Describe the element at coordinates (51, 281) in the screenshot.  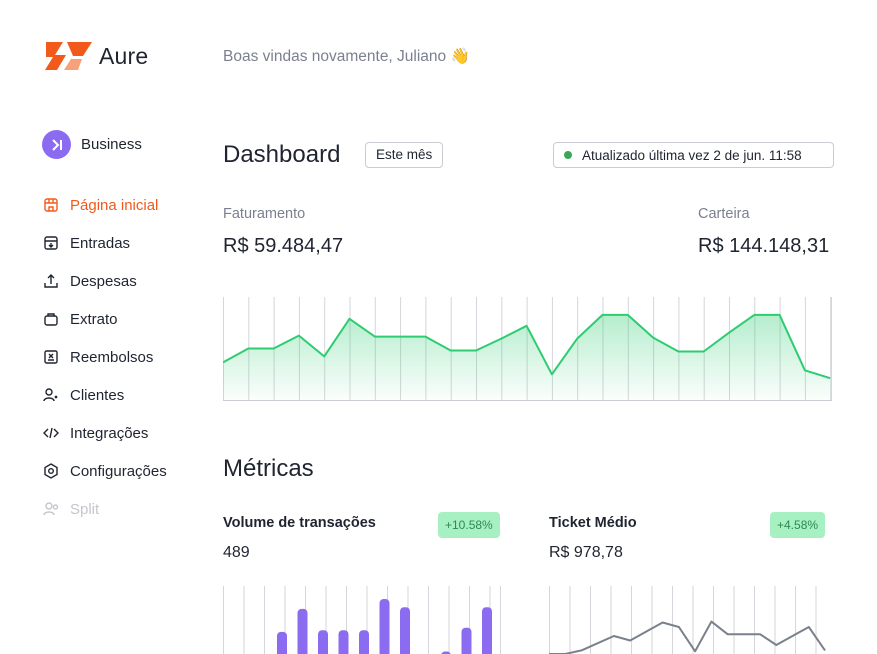
I see `upload-arrow-icon` at that location.